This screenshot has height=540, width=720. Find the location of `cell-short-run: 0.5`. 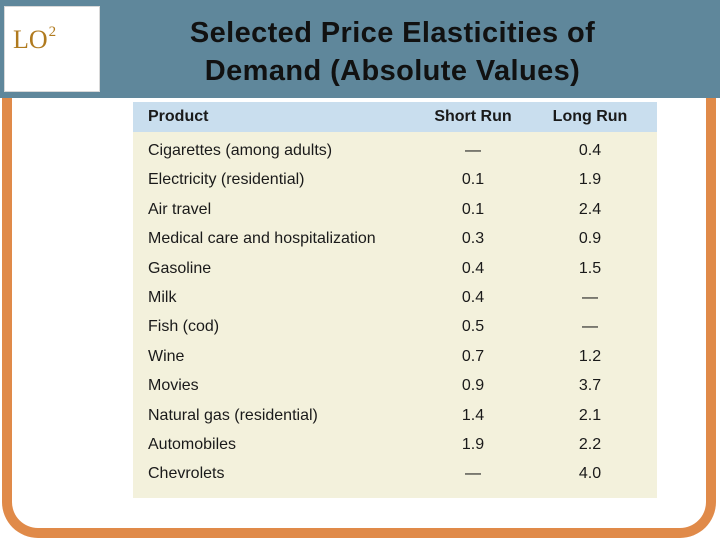

cell-short-run: 0.5 is located at coordinates (473, 327).